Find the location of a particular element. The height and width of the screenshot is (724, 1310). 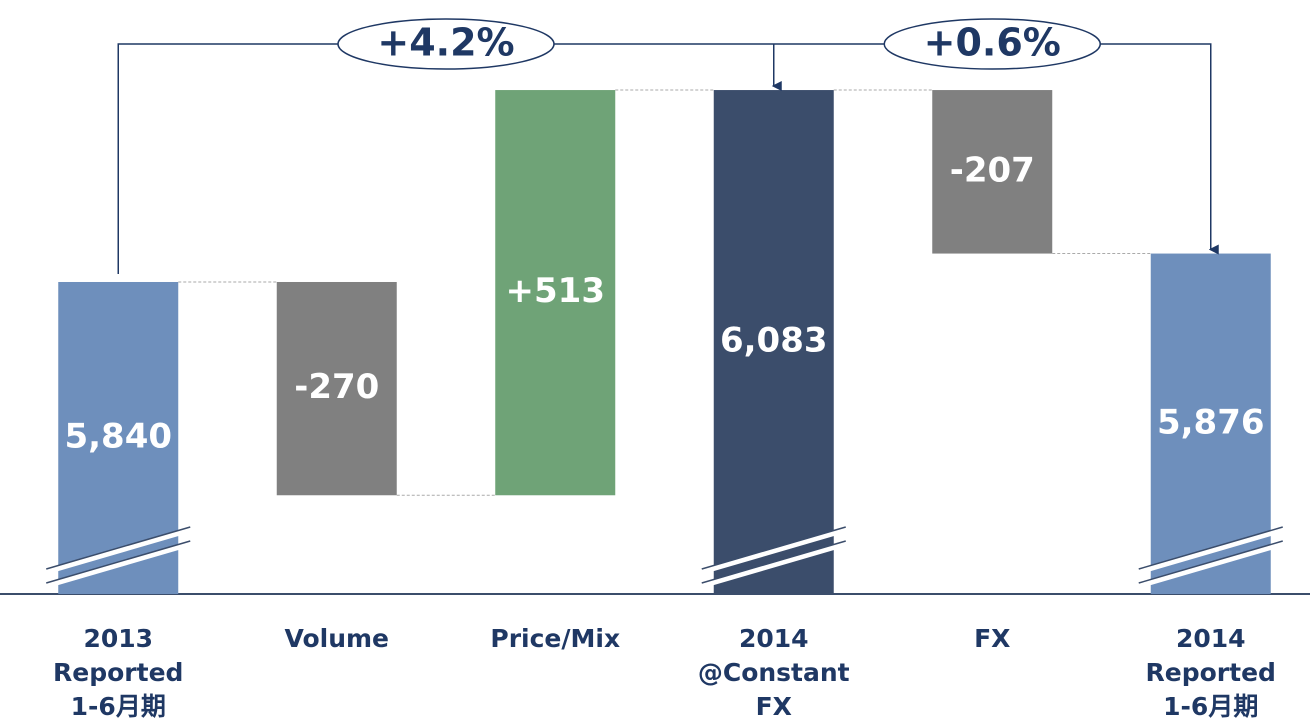

value-label: +513 is located at coordinates (555, 291).